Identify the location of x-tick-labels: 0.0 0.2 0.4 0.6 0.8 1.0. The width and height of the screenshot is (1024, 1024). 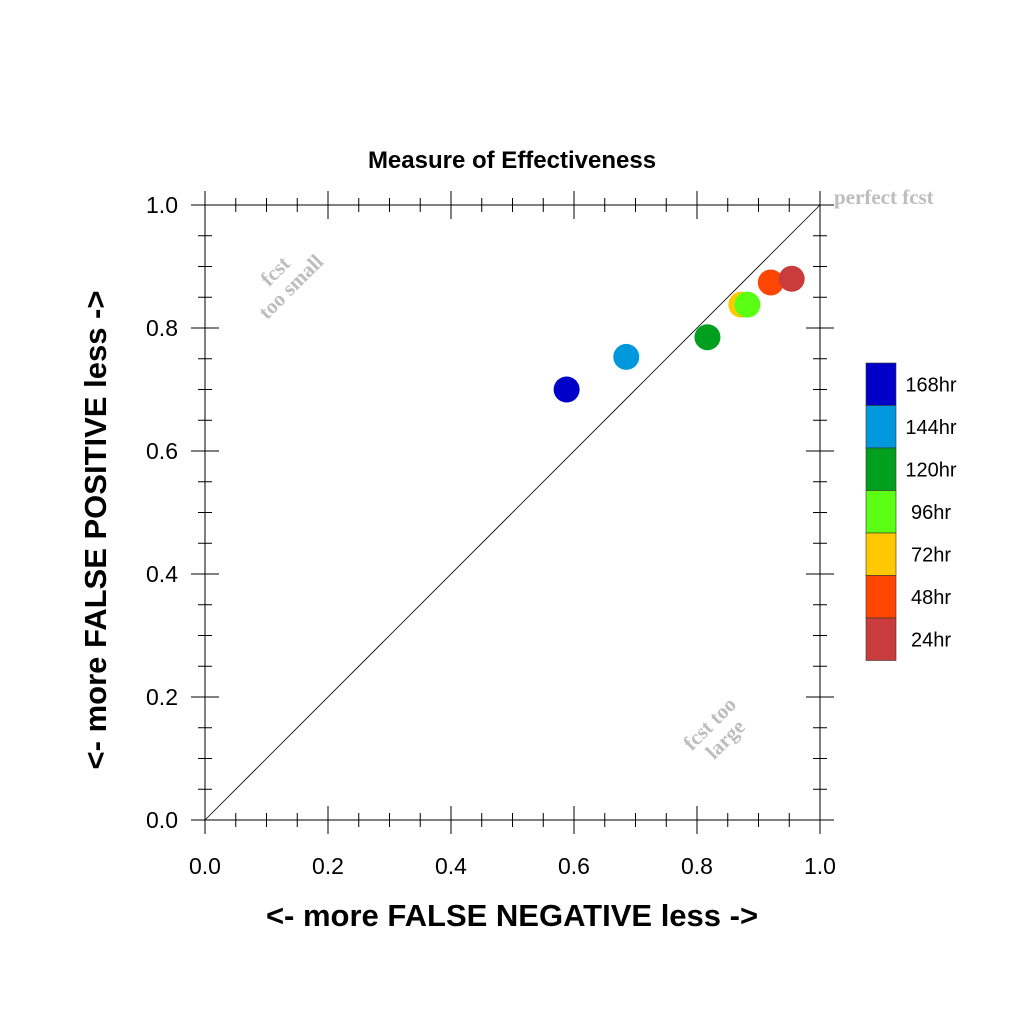
(512, 866).